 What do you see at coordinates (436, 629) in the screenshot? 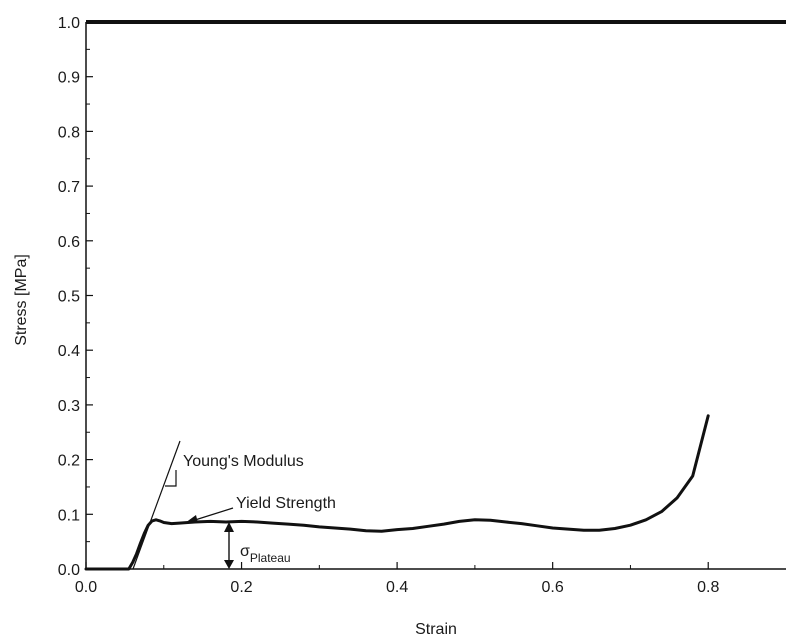
I see `x-axis-title: Strain` at bounding box center [436, 629].